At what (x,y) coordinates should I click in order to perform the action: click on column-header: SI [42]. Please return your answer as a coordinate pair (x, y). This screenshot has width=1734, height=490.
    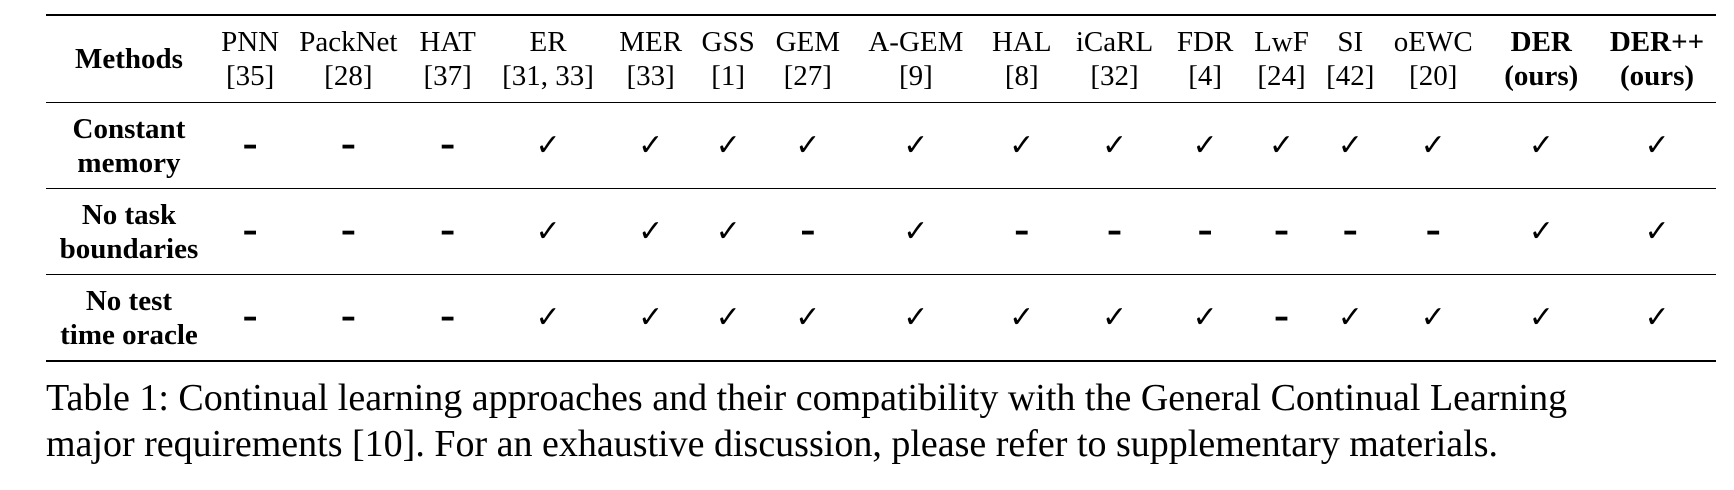
    Looking at the image, I should click on (1350, 59).